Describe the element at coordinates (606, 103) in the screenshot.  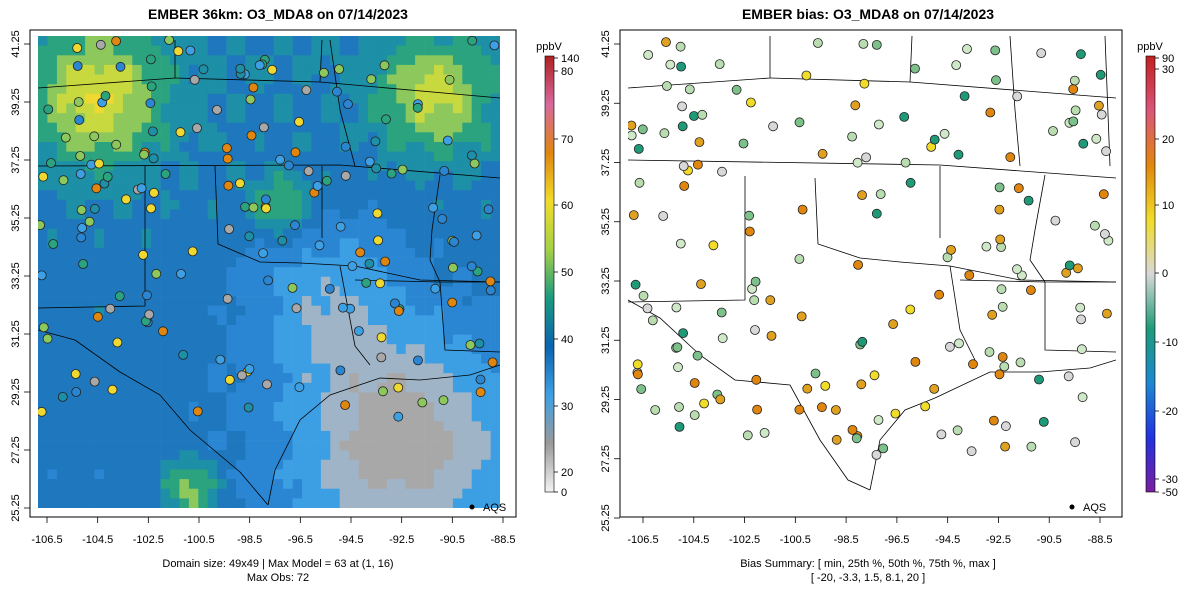
I see `y-tick-label: 39.25` at that location.